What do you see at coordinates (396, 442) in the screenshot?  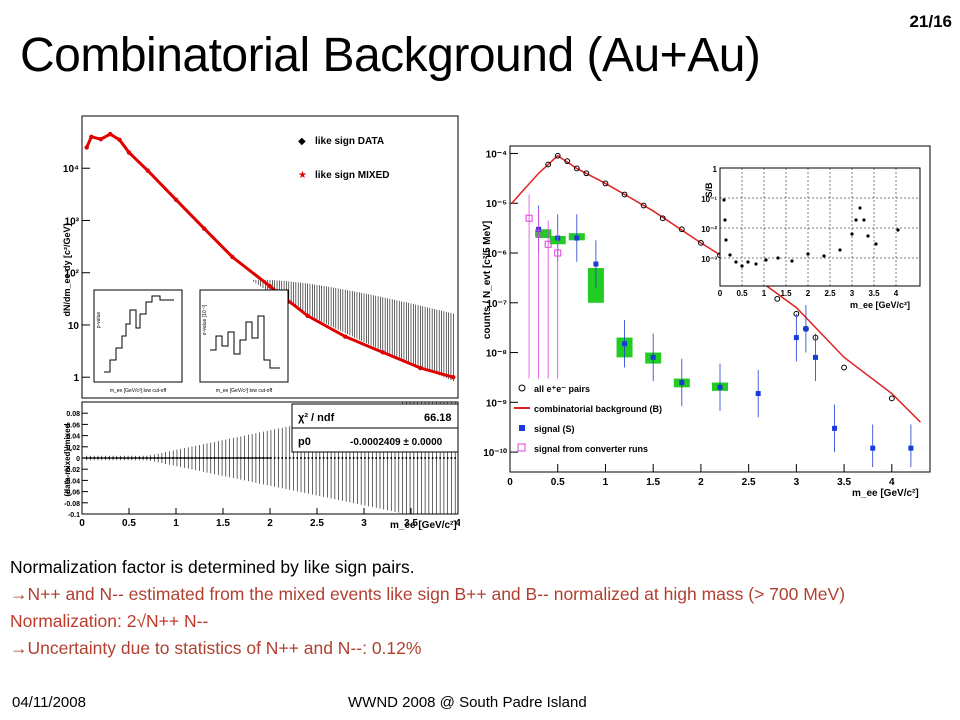 I see `fit-p0-value: -0.0002409 ± 0.0000` at bounding box center [396, 442].